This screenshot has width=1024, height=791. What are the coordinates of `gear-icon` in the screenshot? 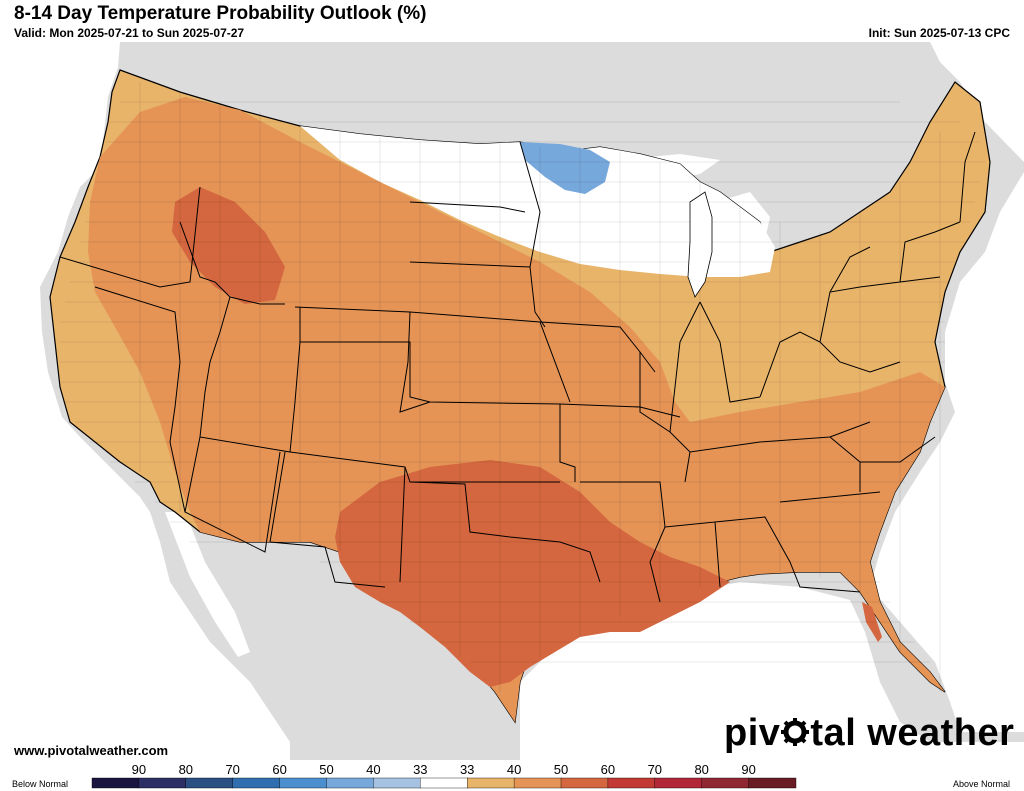 It's located at (795, 730).